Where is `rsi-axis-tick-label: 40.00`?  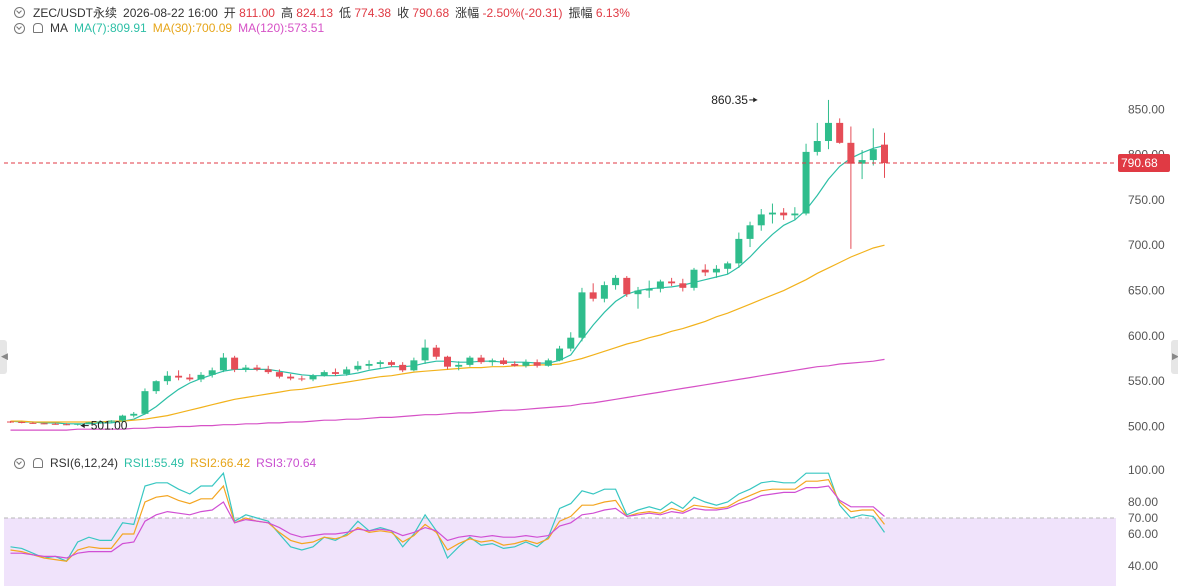
rsi-axis-tick-label: 40.00 is located at coordinates (1143, 566).